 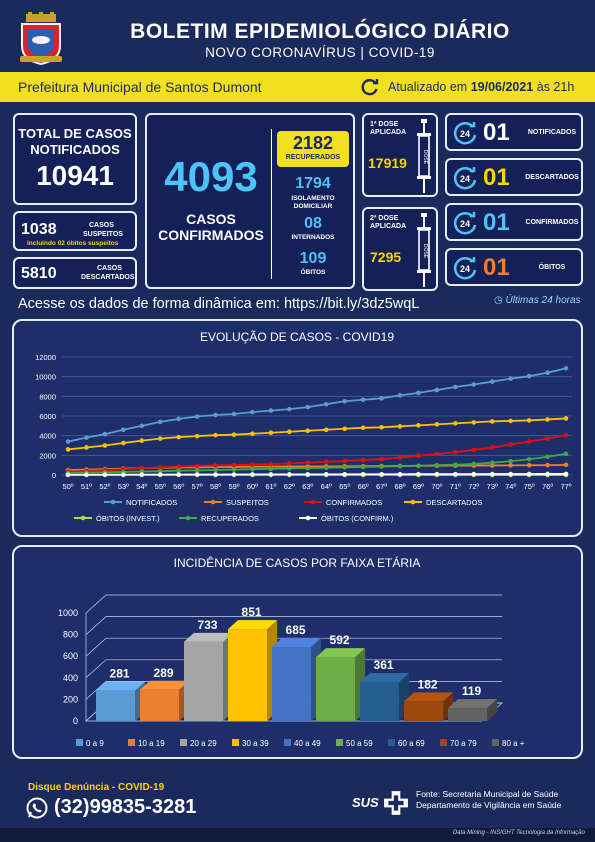 What do you see at coordinates (101, 225) in the screenshot?
I see `suspeitos-label-1: CASOS` at bounding box center [101, 225].